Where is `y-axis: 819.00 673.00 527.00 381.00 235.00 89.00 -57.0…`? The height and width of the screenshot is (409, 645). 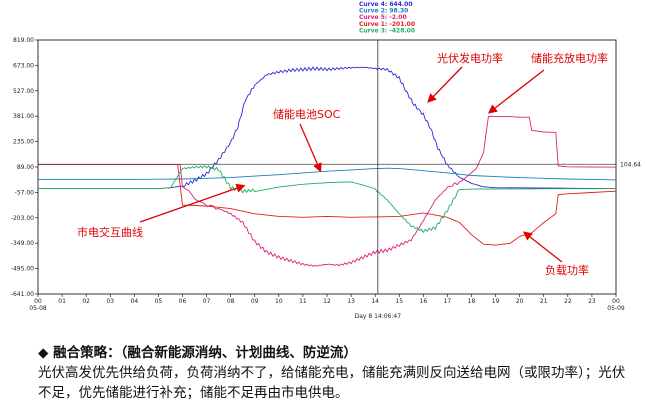 y-axis: 819.00 673.00 527.00 381.00 235.00 89.00 -57.0… is located at coordinates (24, 167).